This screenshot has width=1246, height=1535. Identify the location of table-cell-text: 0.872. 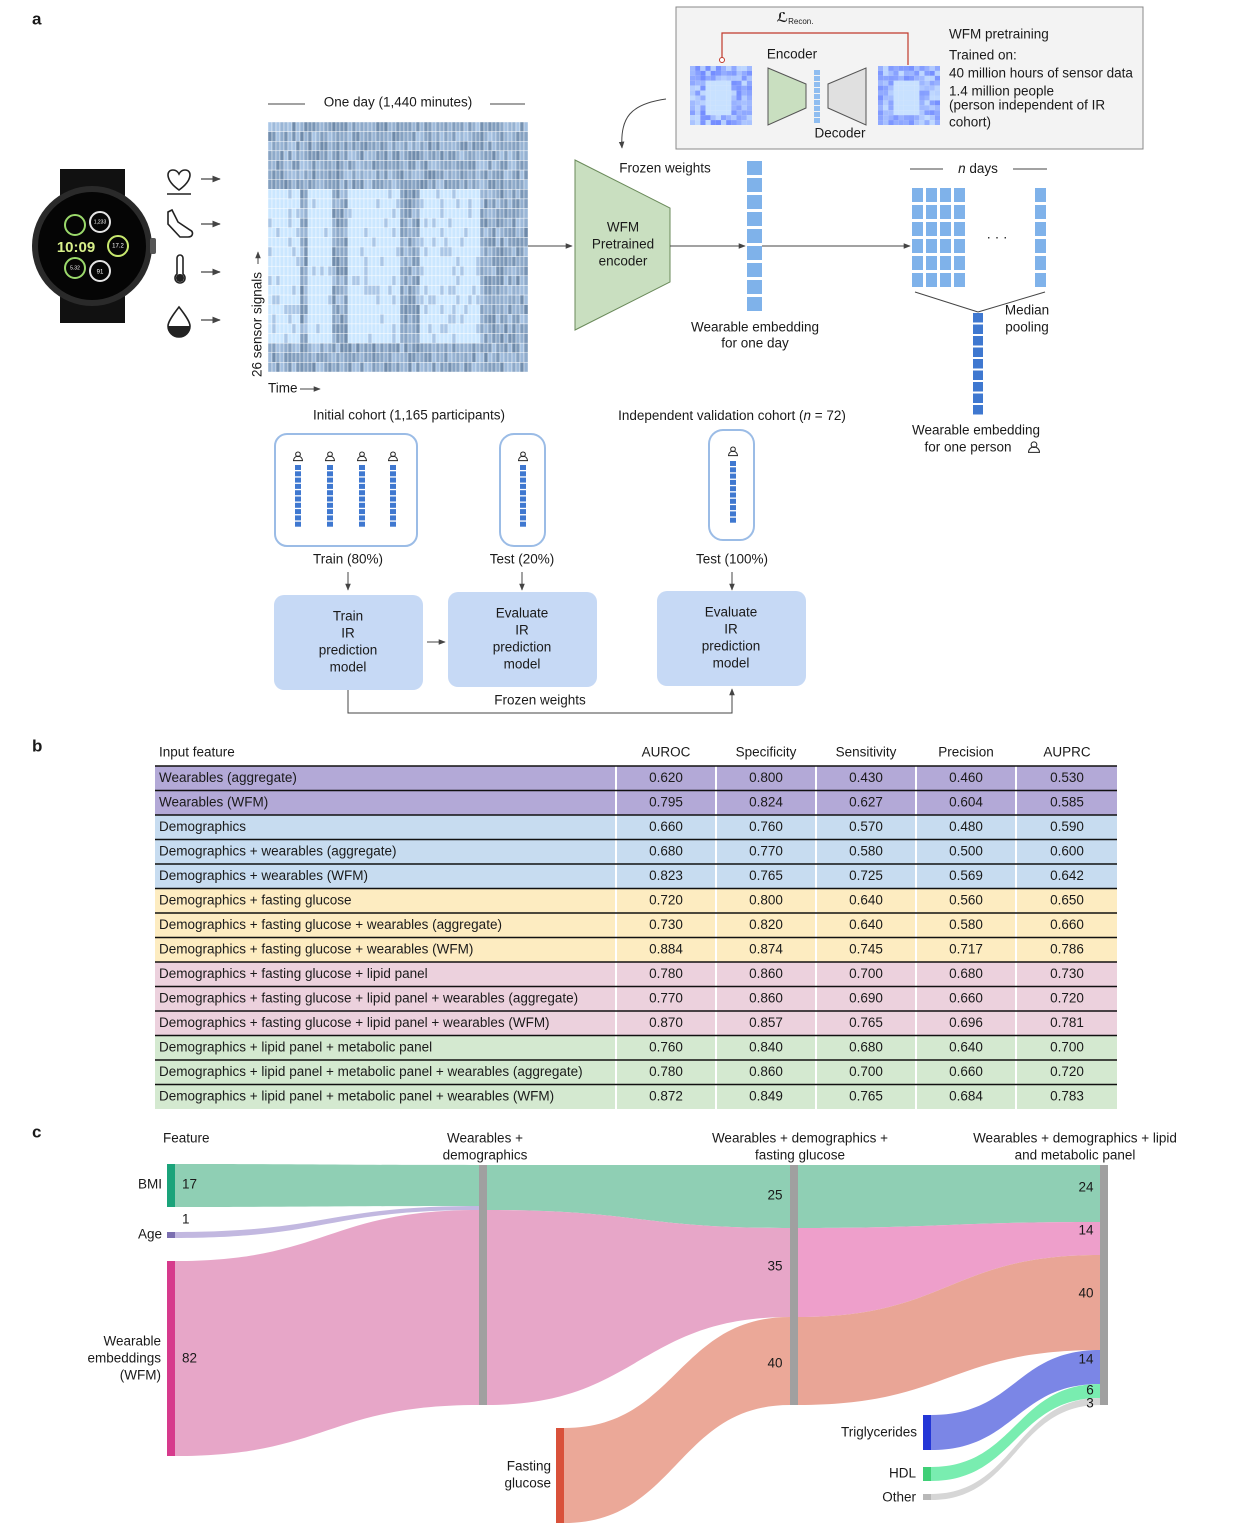
(666, 1096).